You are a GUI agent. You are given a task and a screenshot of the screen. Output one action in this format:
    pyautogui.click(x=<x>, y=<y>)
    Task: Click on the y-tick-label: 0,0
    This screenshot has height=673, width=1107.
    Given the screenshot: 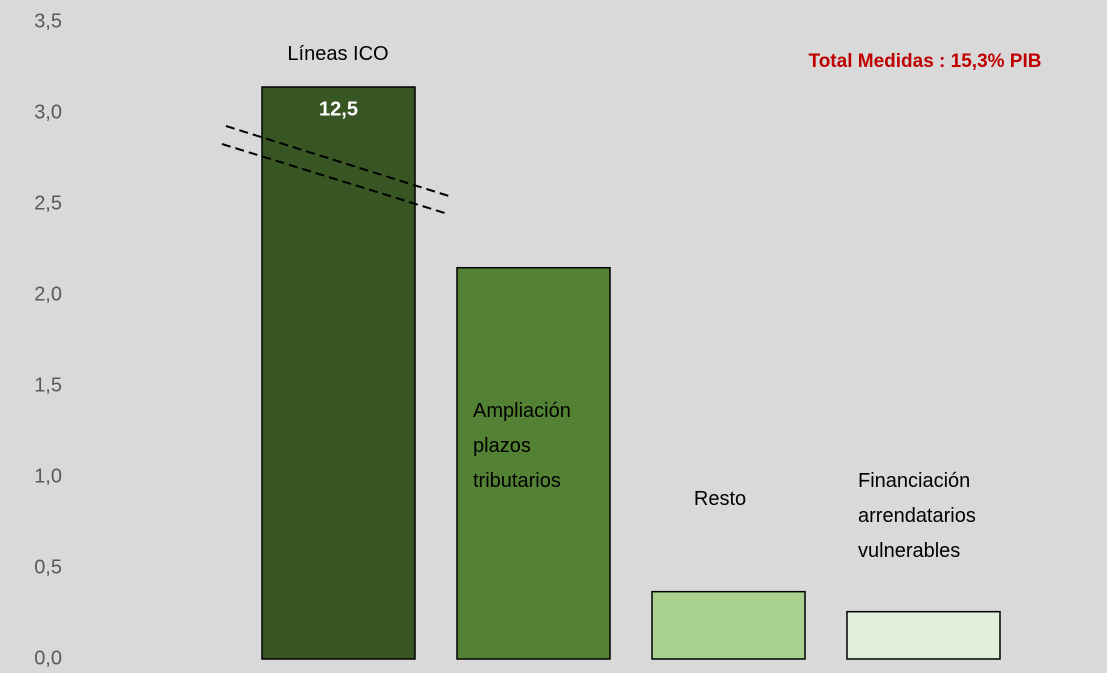 What is the action you would take?
    pyautogui.click(x=48, y=658)
    